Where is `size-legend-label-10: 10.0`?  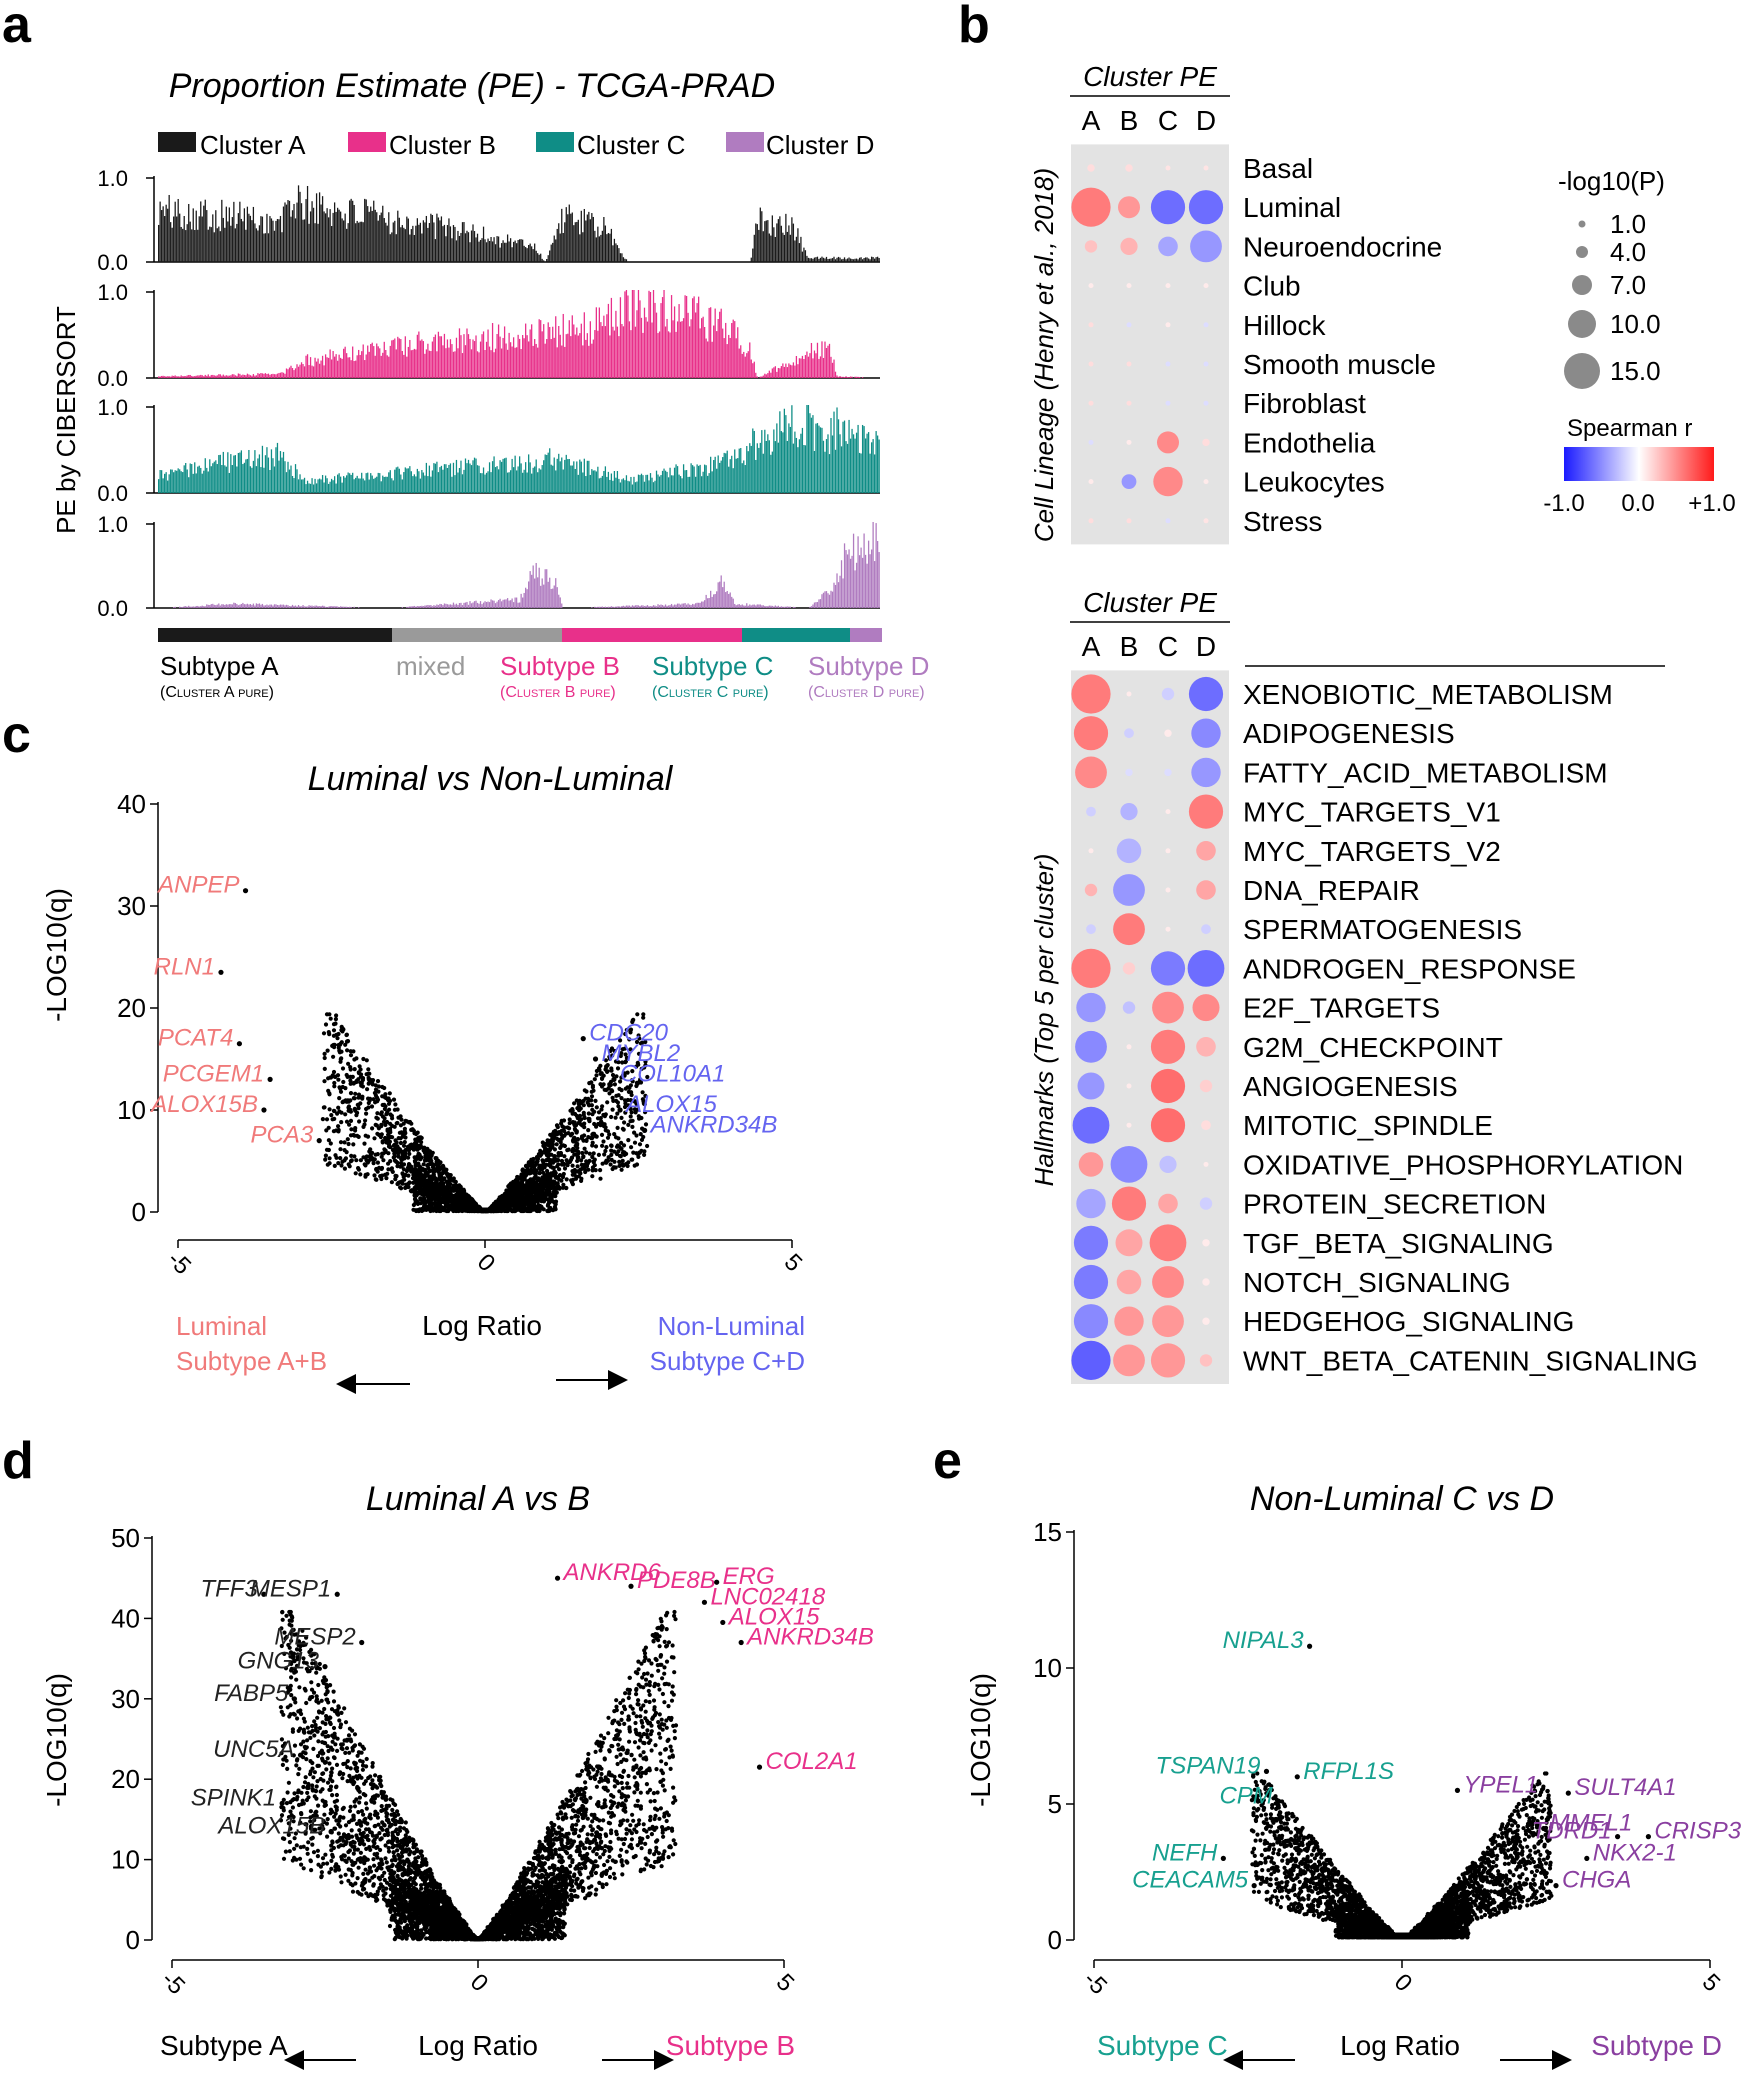 size-legend-label-10: 10.0 is located at coordinates (1635, 324).